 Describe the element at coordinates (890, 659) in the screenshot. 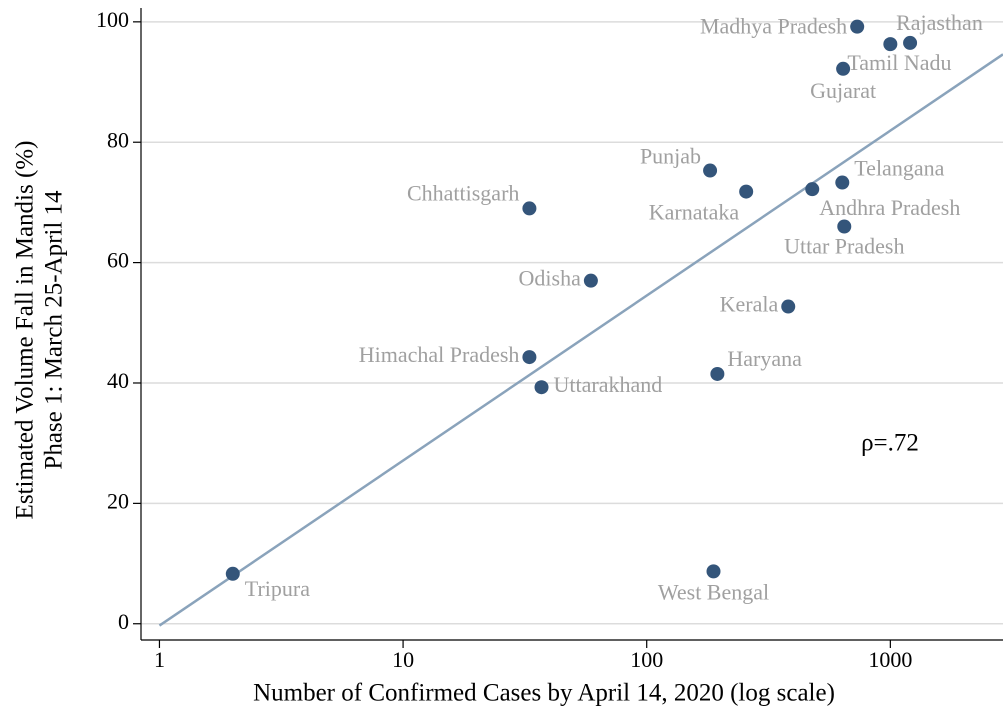

I see `x-tick-label: 1000` at that location.